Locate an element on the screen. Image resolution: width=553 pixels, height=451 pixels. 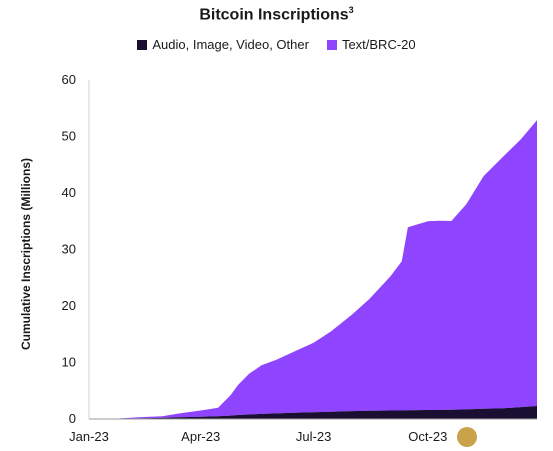
legend-label-text-brc20: Text/BRC-20 is located at coordinates (378, 44).